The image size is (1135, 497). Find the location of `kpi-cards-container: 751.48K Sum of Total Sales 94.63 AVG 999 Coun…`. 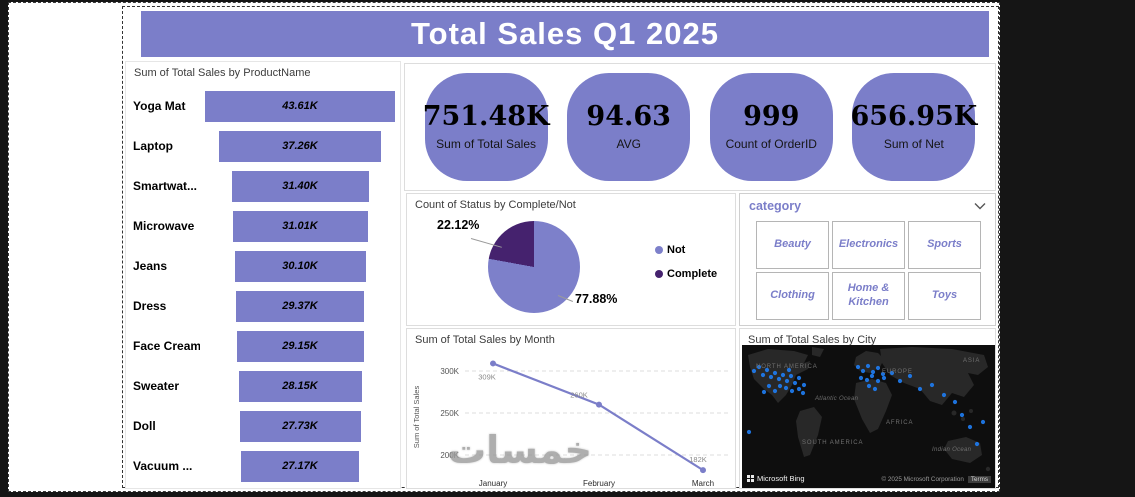

kpi-cards-container: 751.48K Sum of Total Sales 94.63 AVG 999 Coun… is located at coordinates (700, 127).